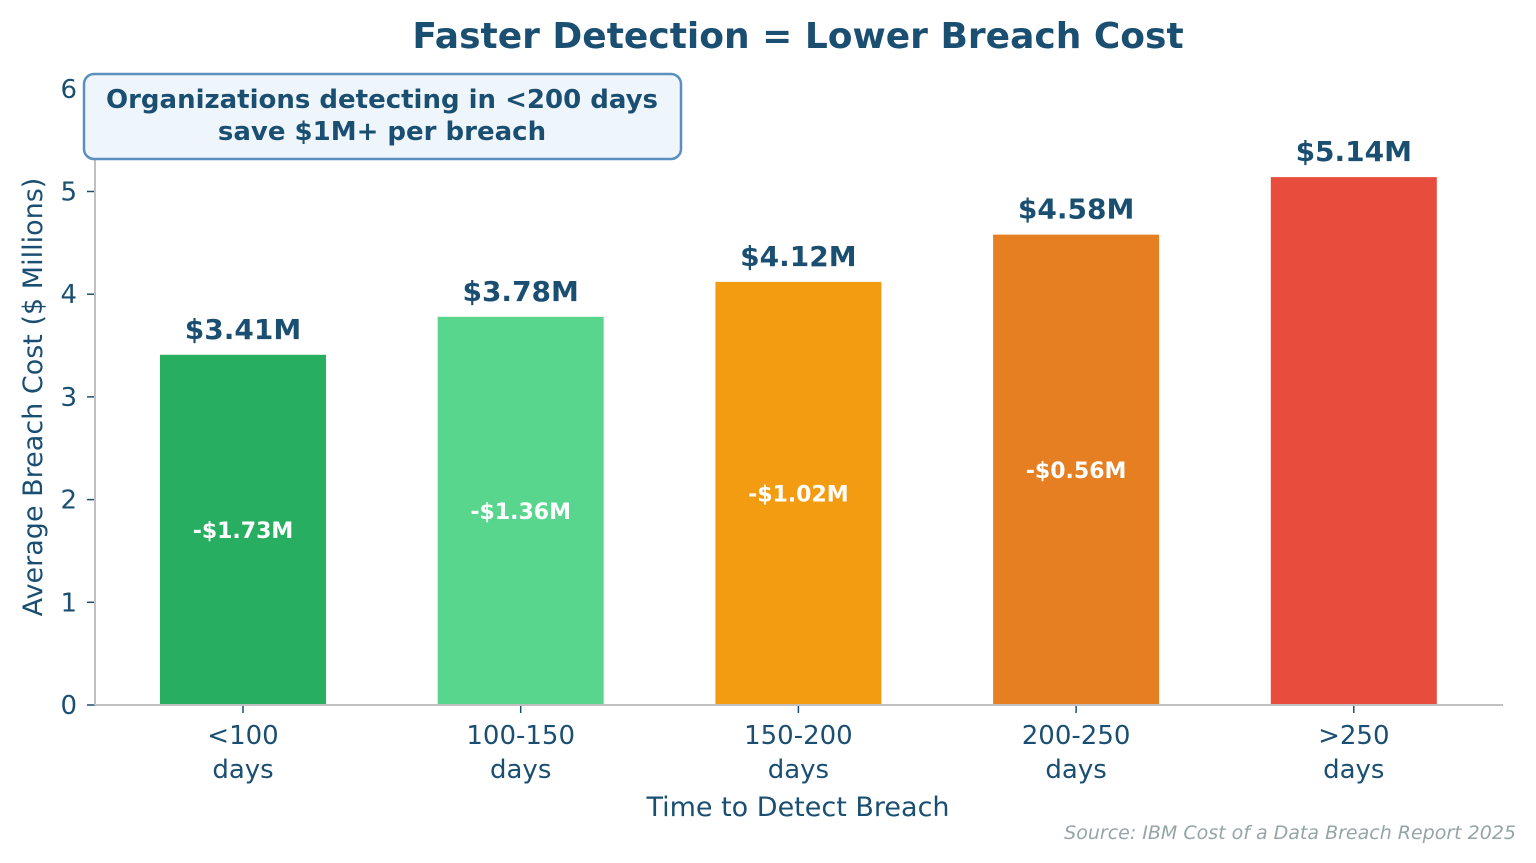 The height and width of the screenshot is (863, 1536). What do you see at coordinates (1076, 209) in the screenshot?
I see `bar-value-label: $4.58M` at bounding box center [1076, 209].